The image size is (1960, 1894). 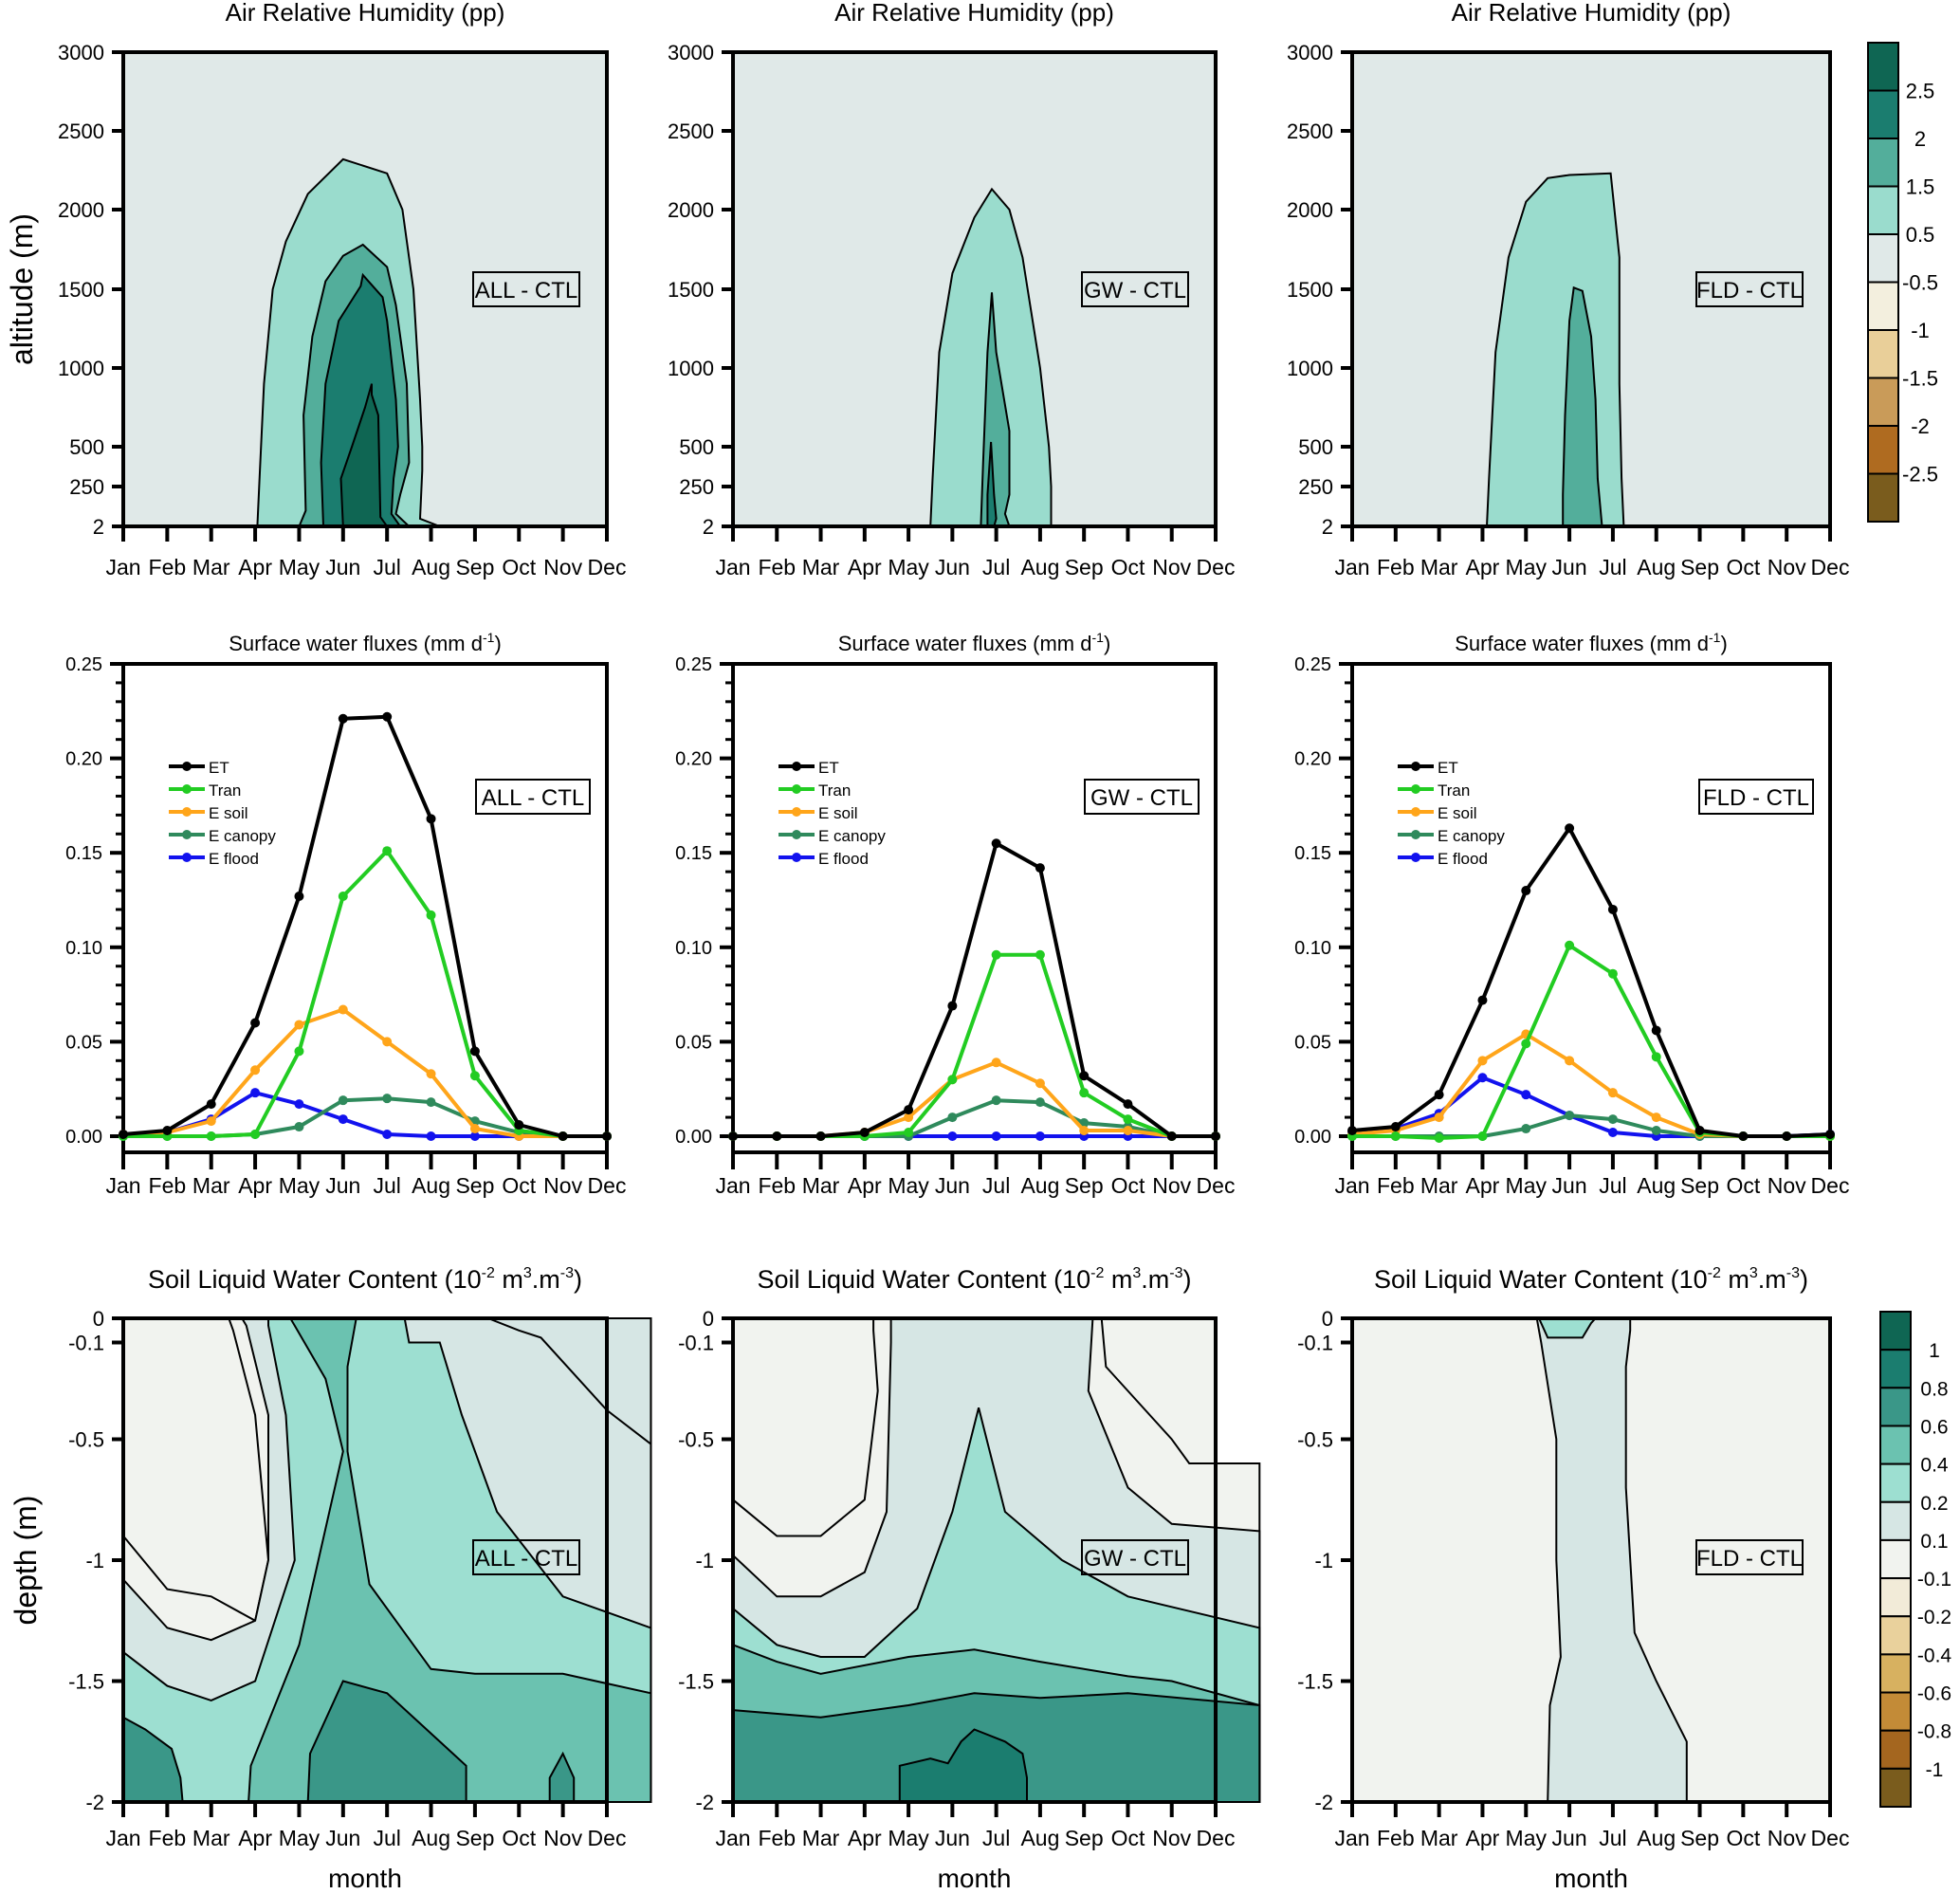 What do you see at coordinates (1454, 791) in the screenshot?
I see `legend-entry: Tran` at bounding box center [1454, 791].